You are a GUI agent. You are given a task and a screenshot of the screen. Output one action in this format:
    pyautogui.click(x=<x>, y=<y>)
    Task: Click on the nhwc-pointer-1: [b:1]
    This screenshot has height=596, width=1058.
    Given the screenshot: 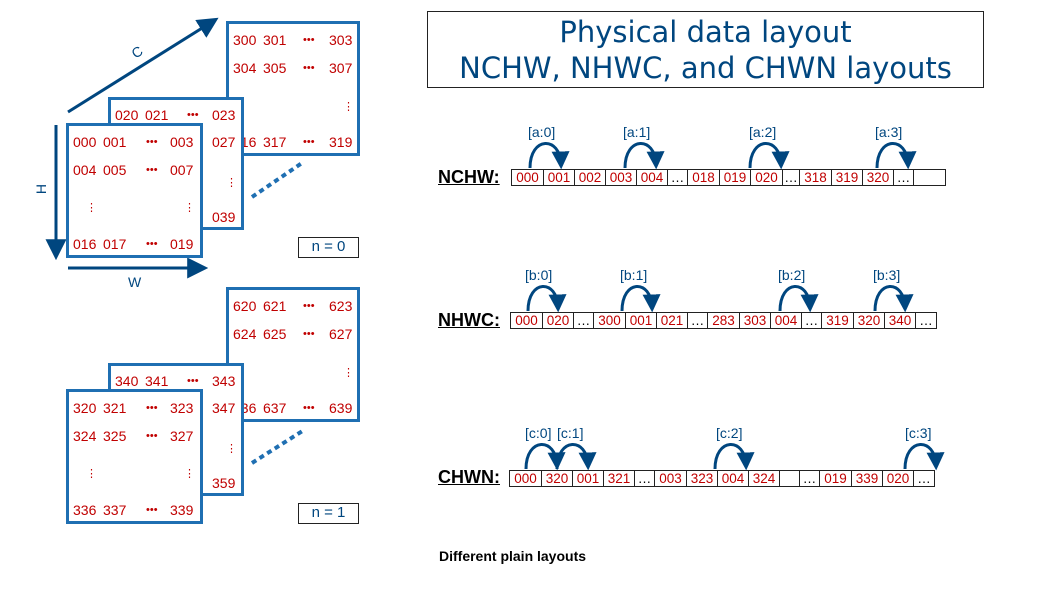 What is the action you would take?
    pyautogui.click(x=634, y=275)
    